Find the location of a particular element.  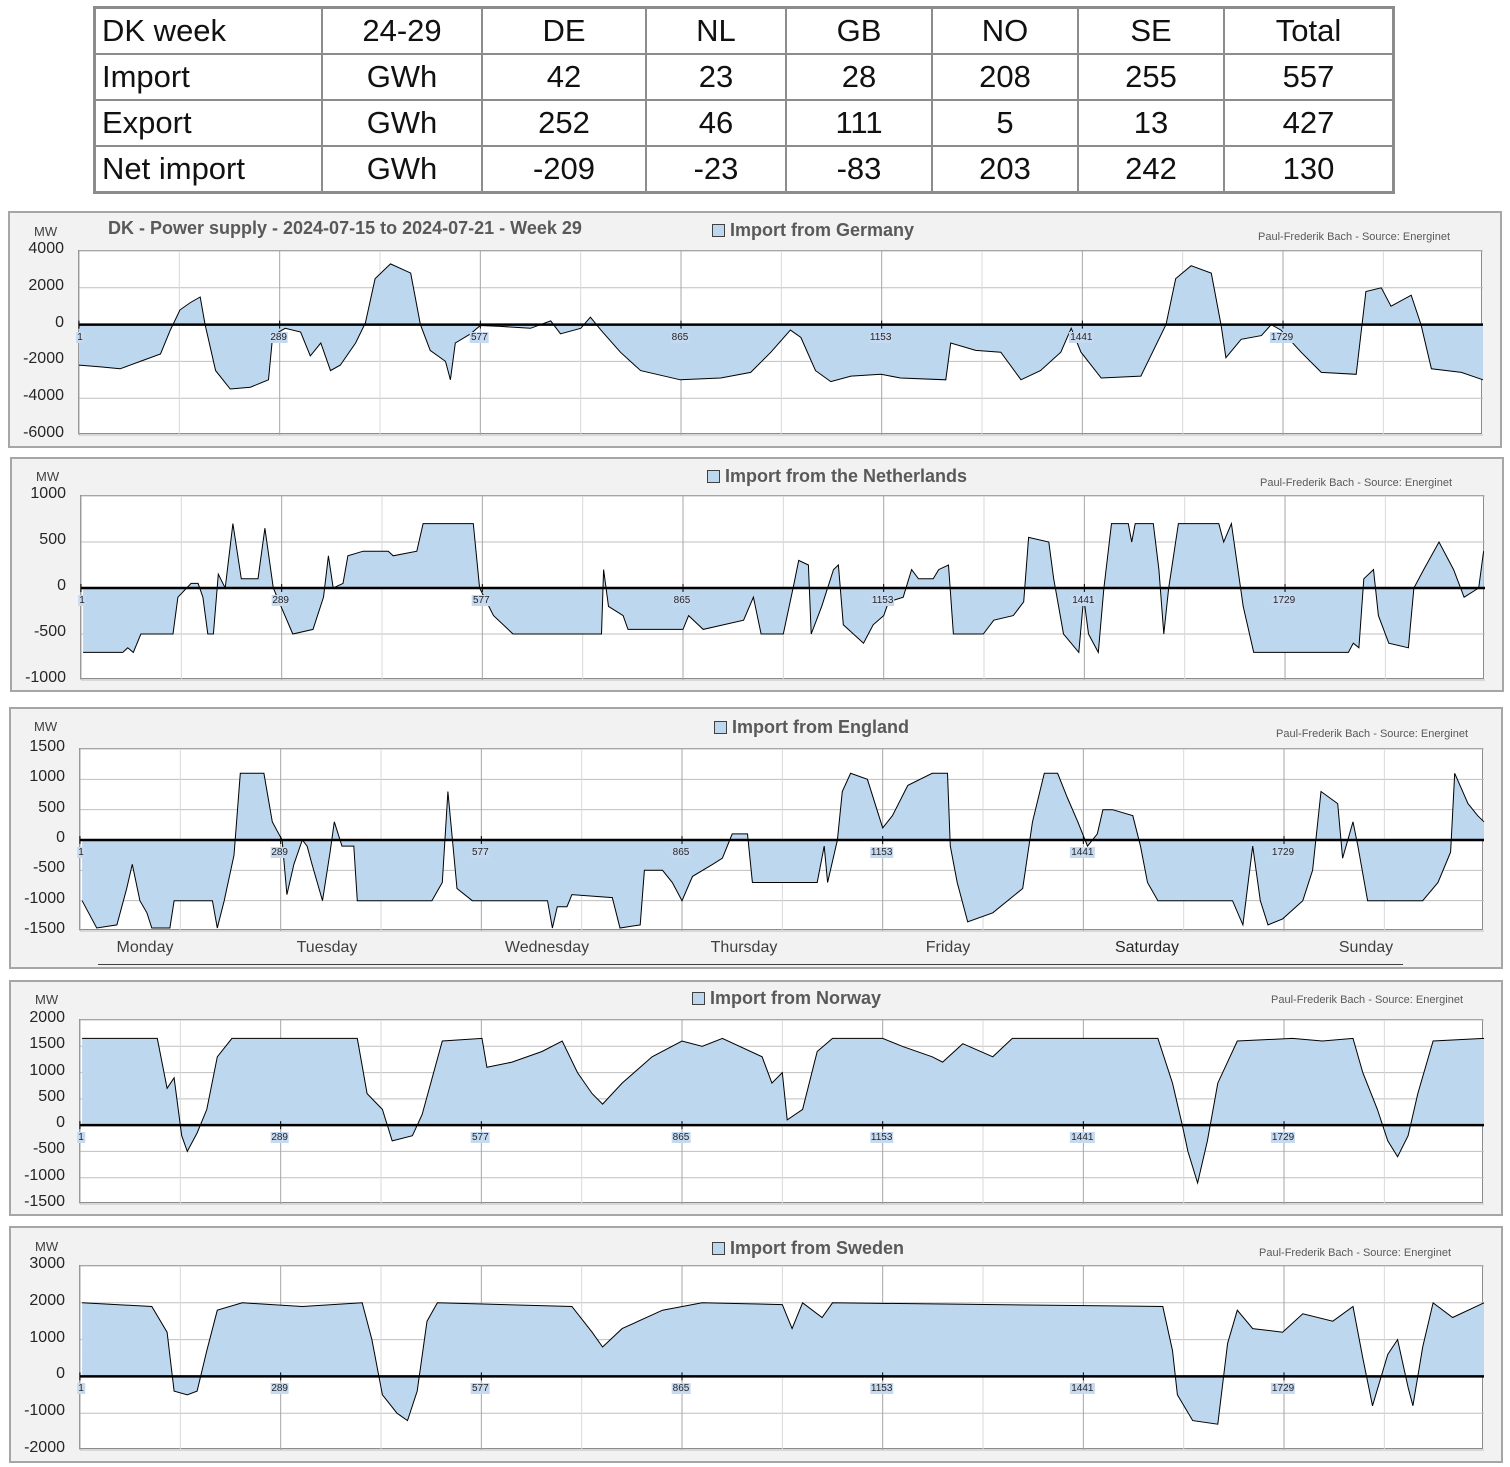

y-tick-label: 1500 is located at coordinates (47, 746).